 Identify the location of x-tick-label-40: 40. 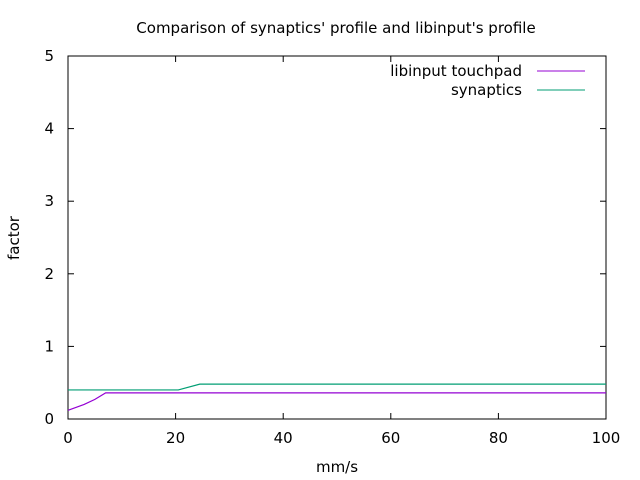
(283, 438).